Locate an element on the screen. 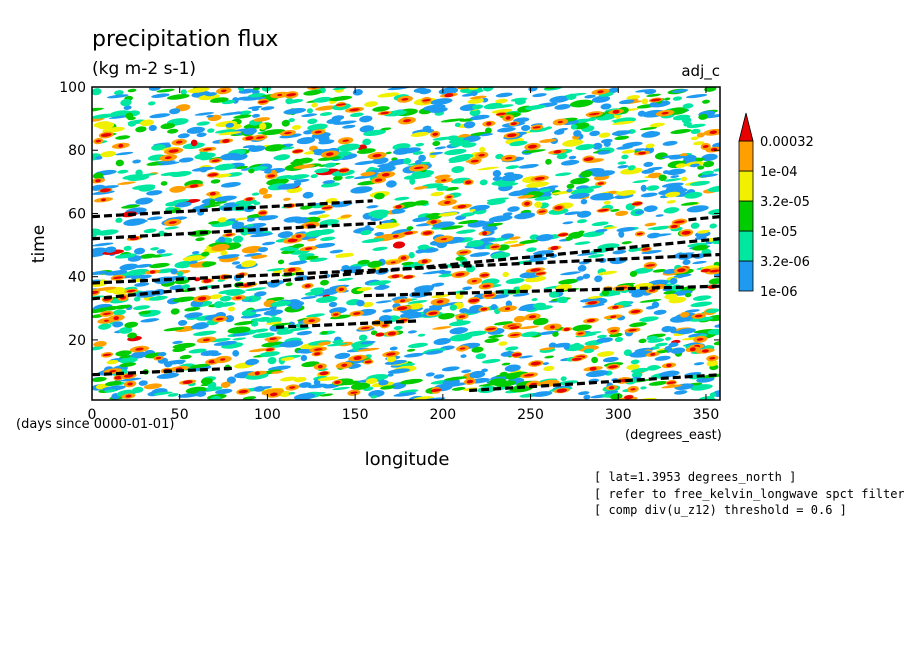  x-axis-label: longitude is located at coordinates (407, 459).